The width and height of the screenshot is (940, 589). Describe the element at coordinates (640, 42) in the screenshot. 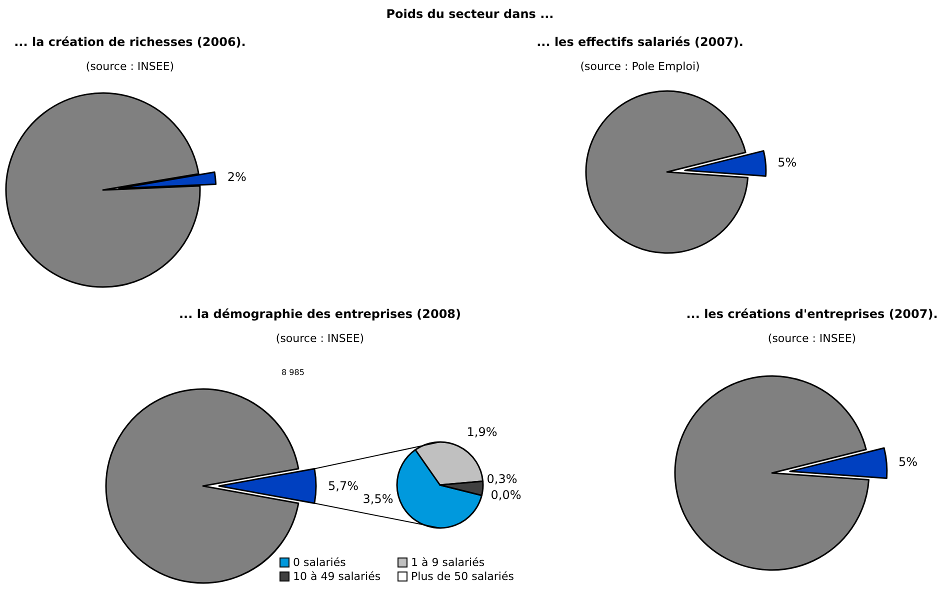

I see `chart-title: ... les effectifs salariés (2007).` at that location.